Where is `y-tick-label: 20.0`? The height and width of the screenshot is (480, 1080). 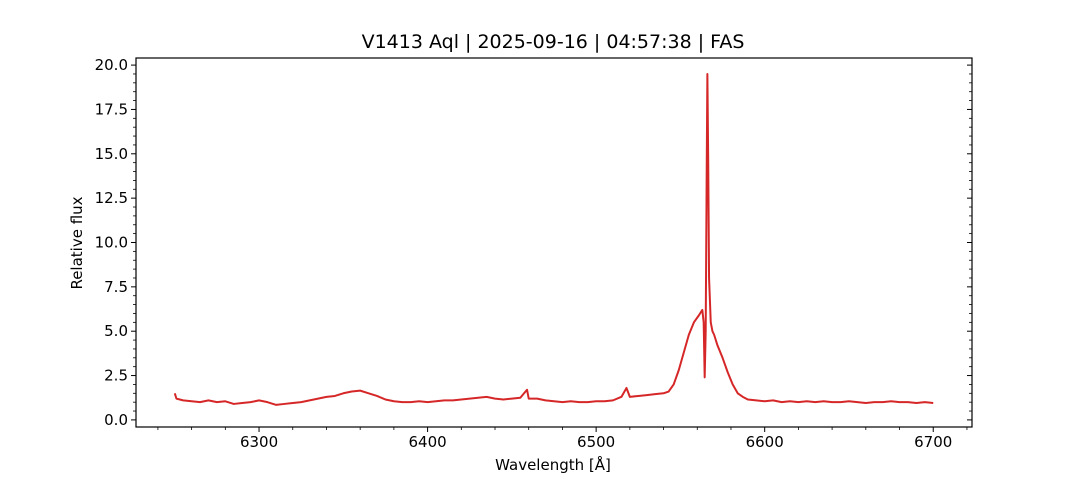
y-tick-label: 20.0 is located at coordinates (111, 65).